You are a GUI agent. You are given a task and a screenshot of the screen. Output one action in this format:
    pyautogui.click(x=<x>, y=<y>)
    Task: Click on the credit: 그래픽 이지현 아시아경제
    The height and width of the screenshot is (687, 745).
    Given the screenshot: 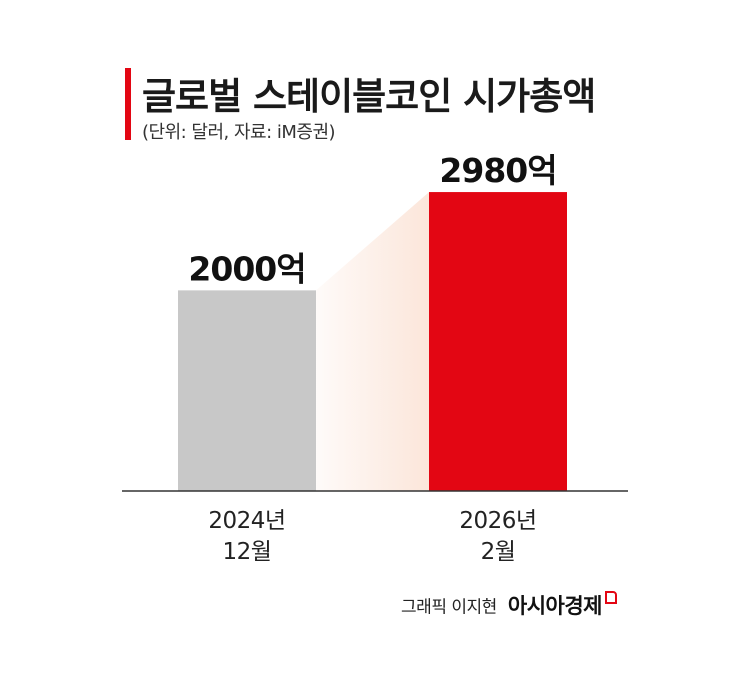 What is the action you would take?
    pyautogui.click(x=509, y=605)
    